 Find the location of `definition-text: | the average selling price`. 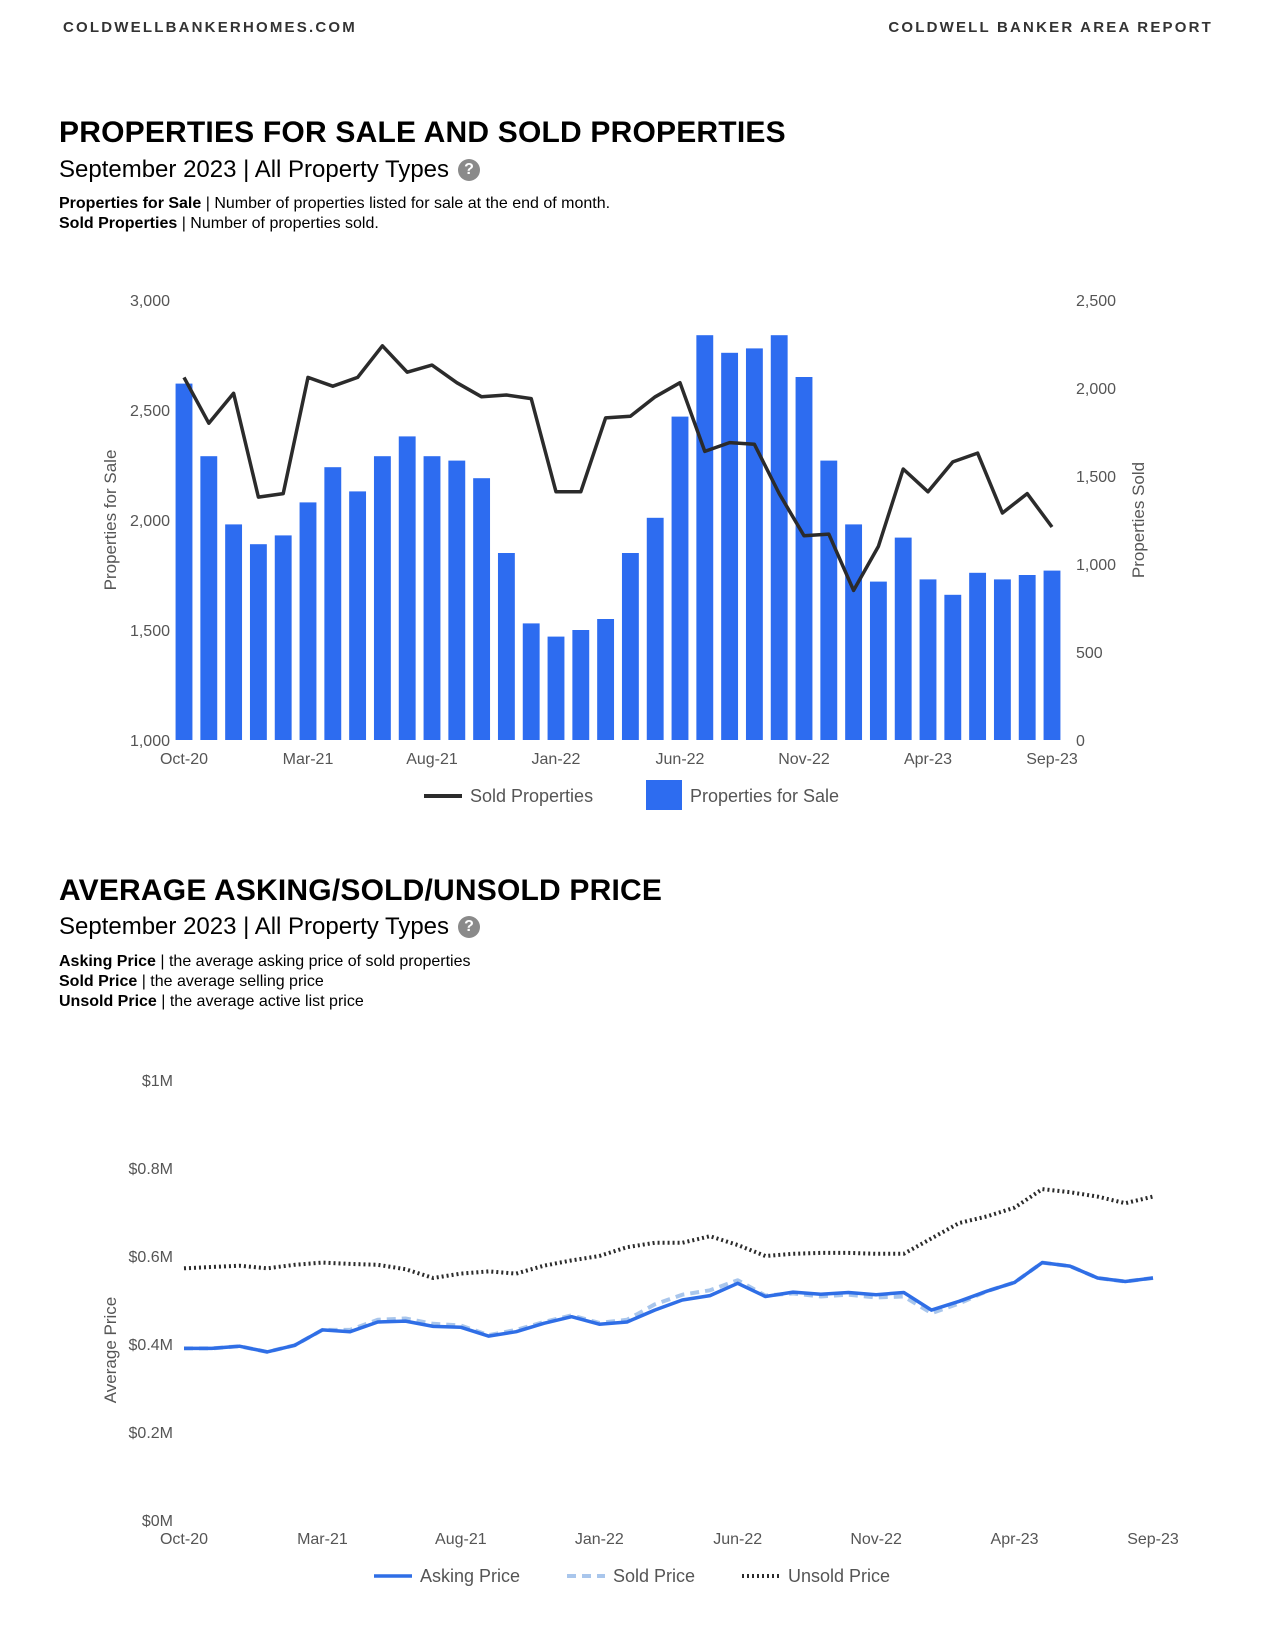

definition-text: | the average selling price is located at coordinates (230, 981).